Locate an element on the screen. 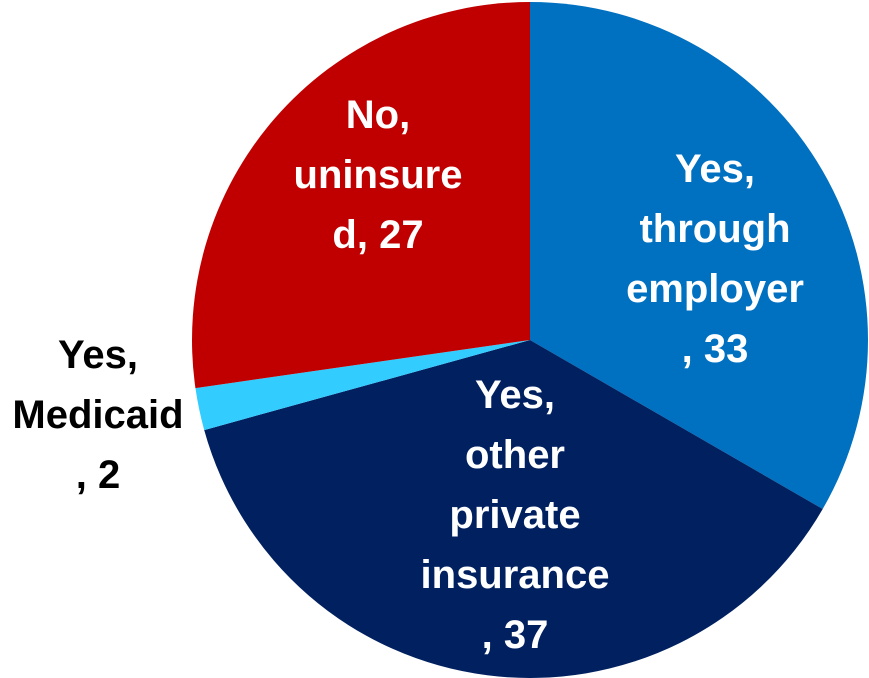  slice-label-line: Medicaid is located at coordinates (97, 415).